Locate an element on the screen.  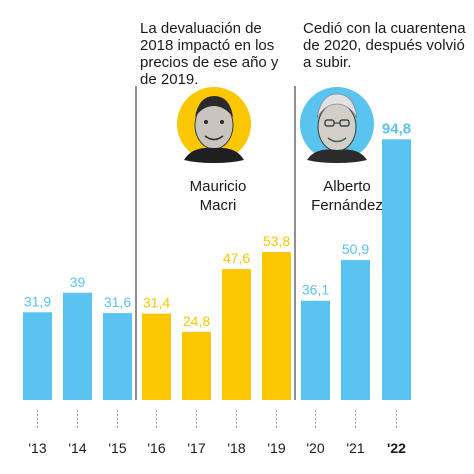
value-label-7: 36,1 is located at coordinates (315, 290).